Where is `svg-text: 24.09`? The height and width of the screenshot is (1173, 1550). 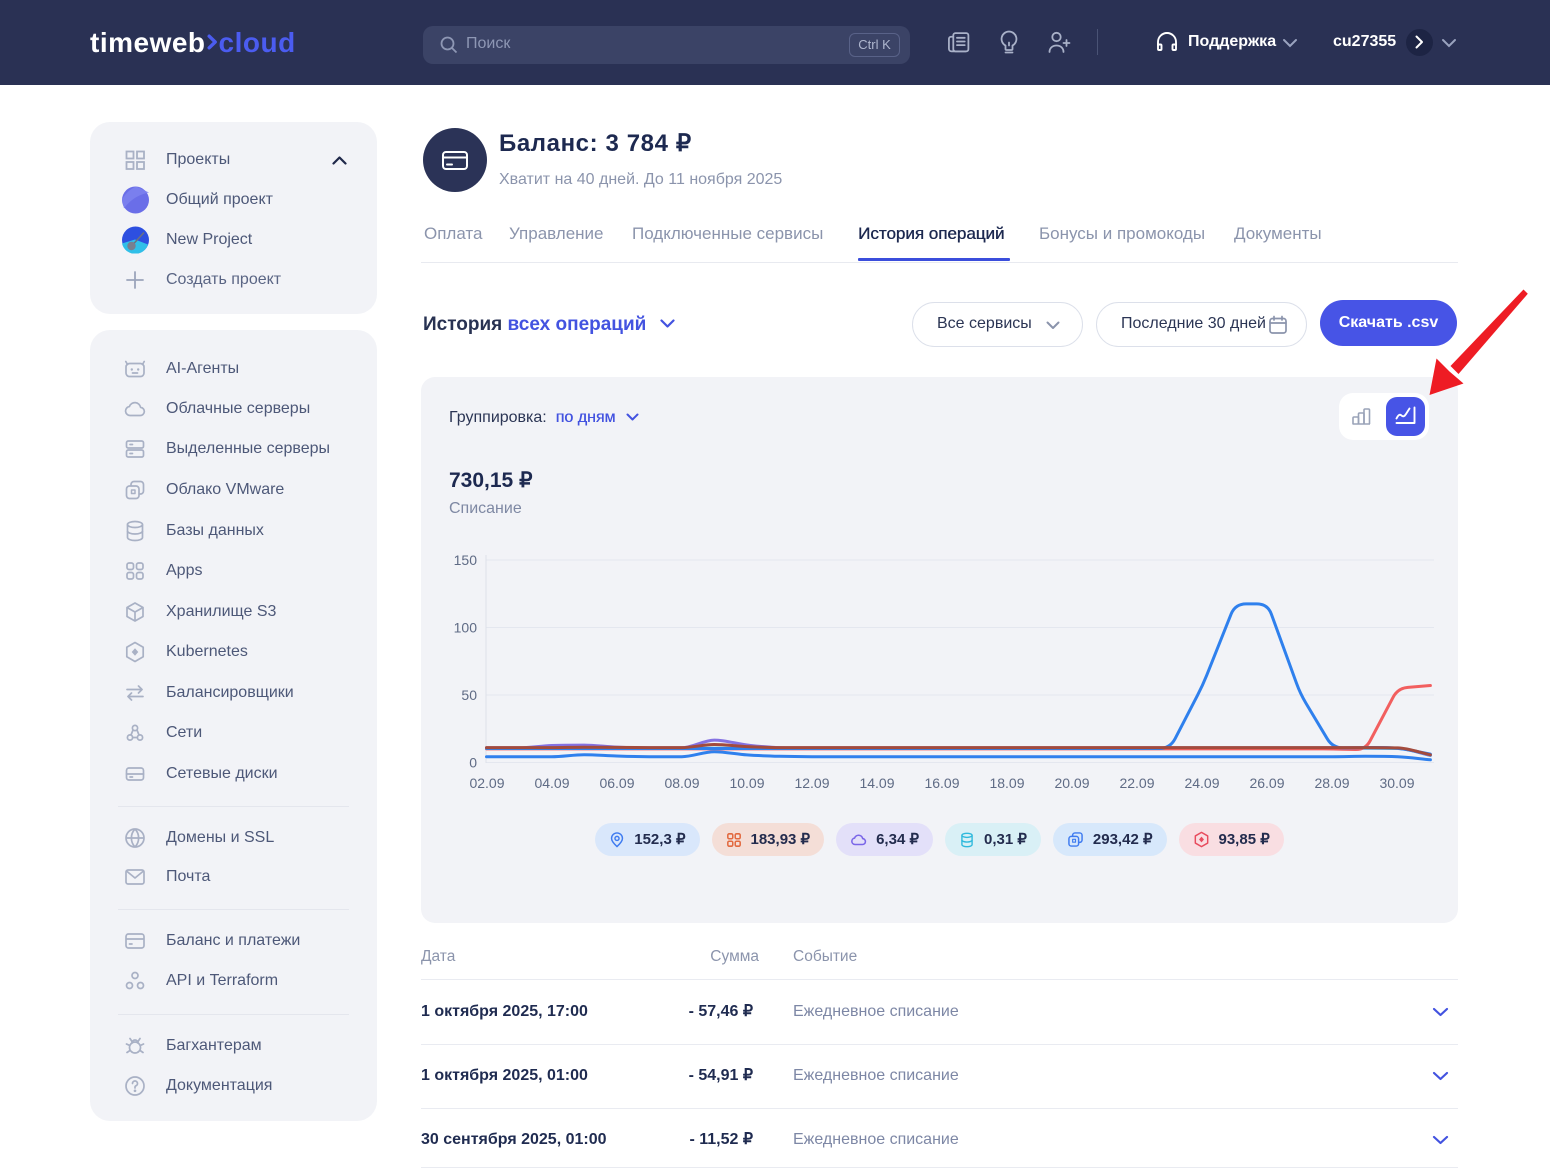 svg-text: 24.09 is located at coordinates (1201, 783).